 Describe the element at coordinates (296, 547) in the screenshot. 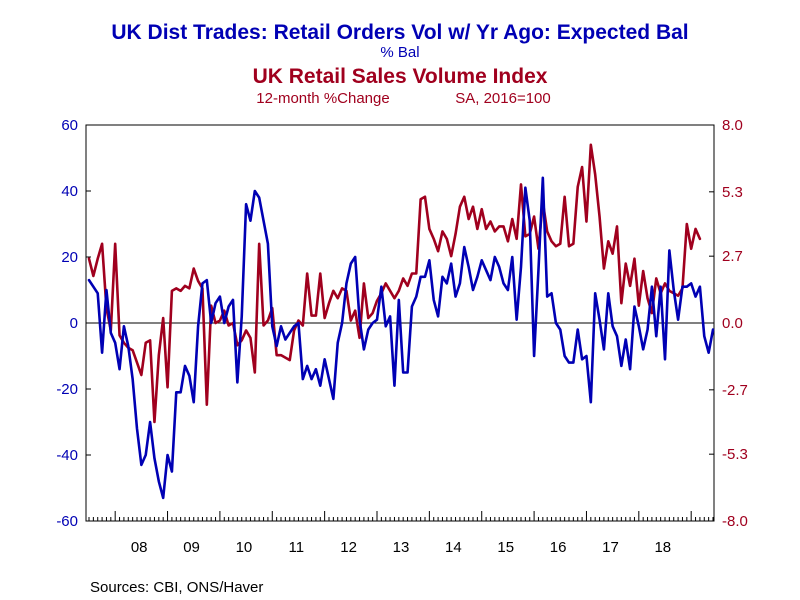

I see `x-axis-year-label: 11` at that location.